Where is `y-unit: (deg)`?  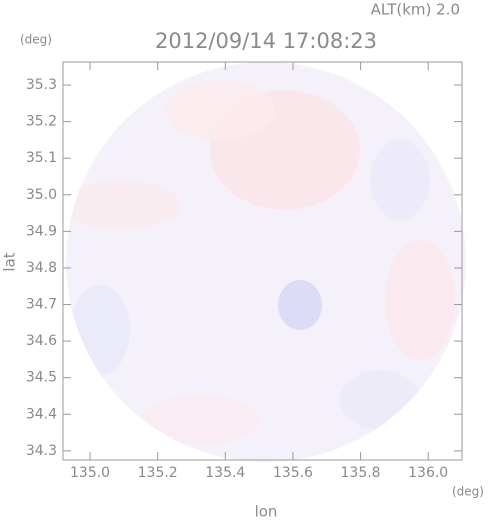 y-unit: (deg) is located at coordinates (36, 40).